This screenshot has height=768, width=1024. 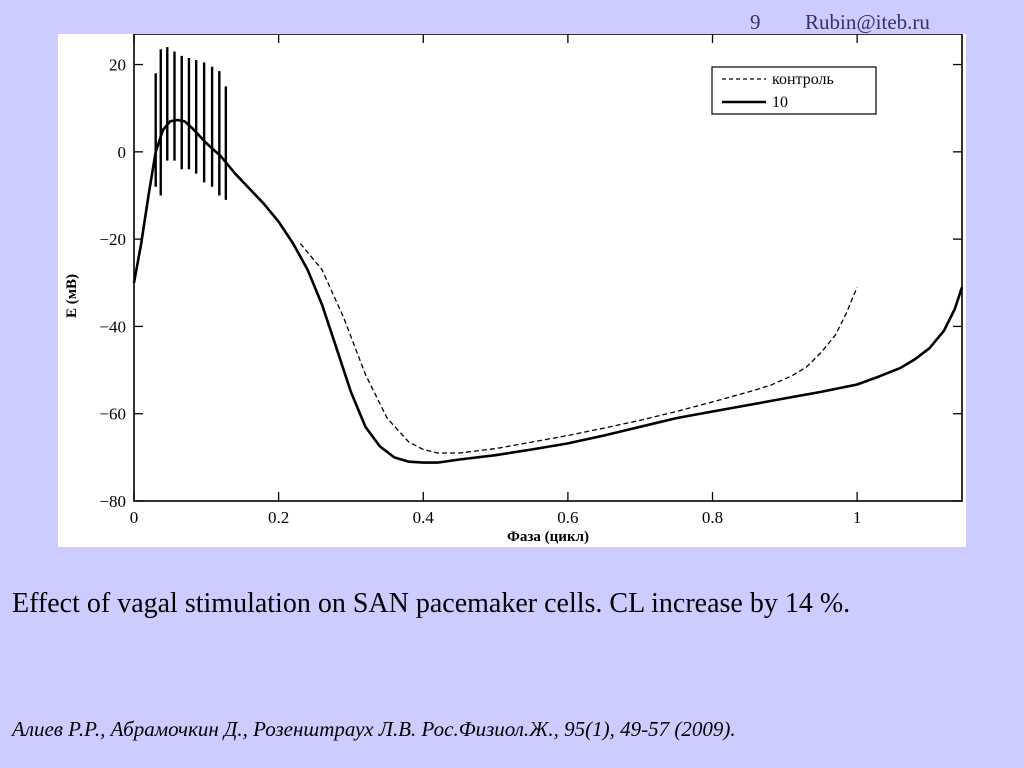 What do you see at coordinates (755, 22) in the screenshot?
I see `slide-number: 9` at bounding box center [755, 22].